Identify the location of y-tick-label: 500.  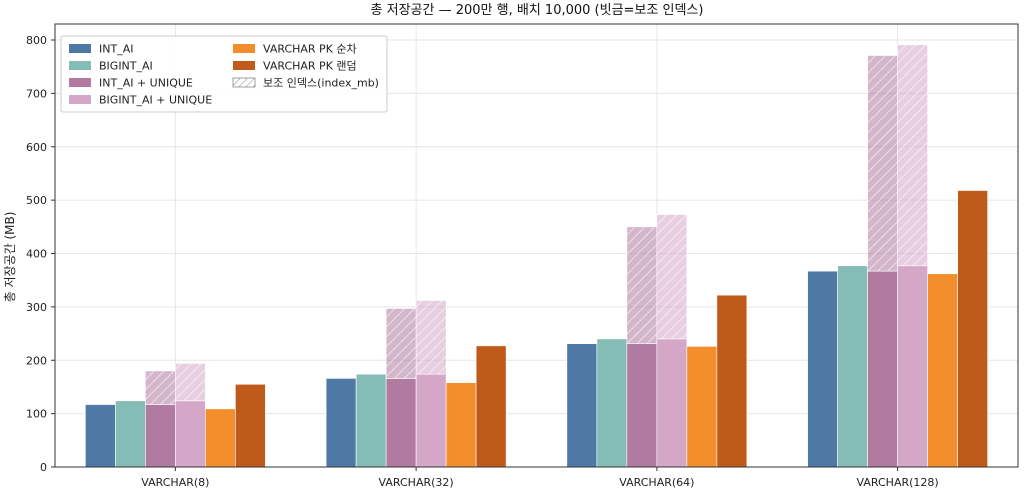
(36, 200).